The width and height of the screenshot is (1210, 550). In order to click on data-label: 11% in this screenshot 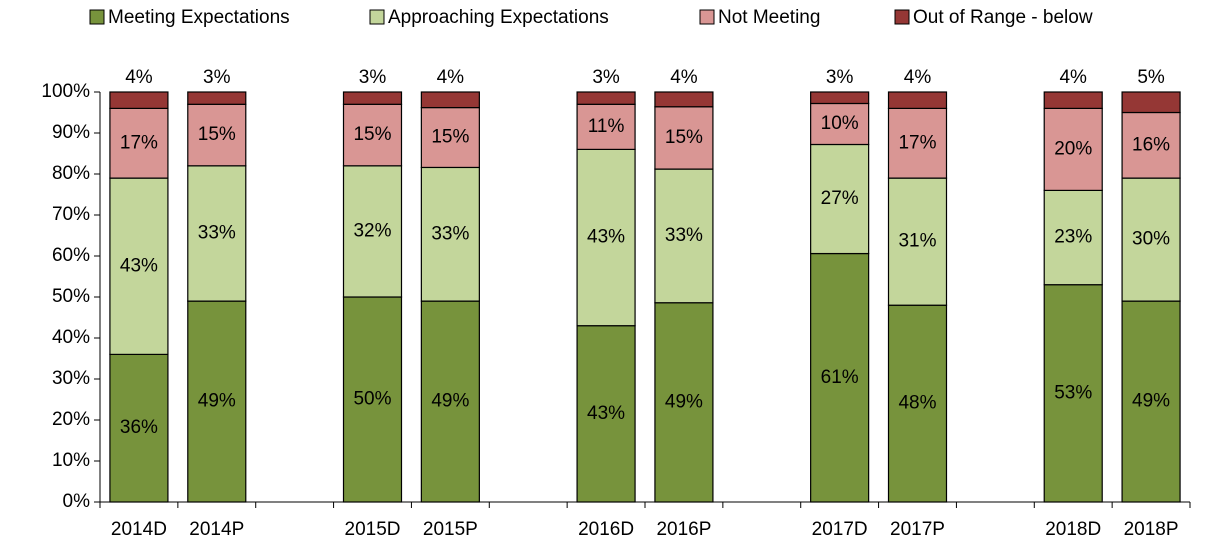, I will do `click(606, 126)`.